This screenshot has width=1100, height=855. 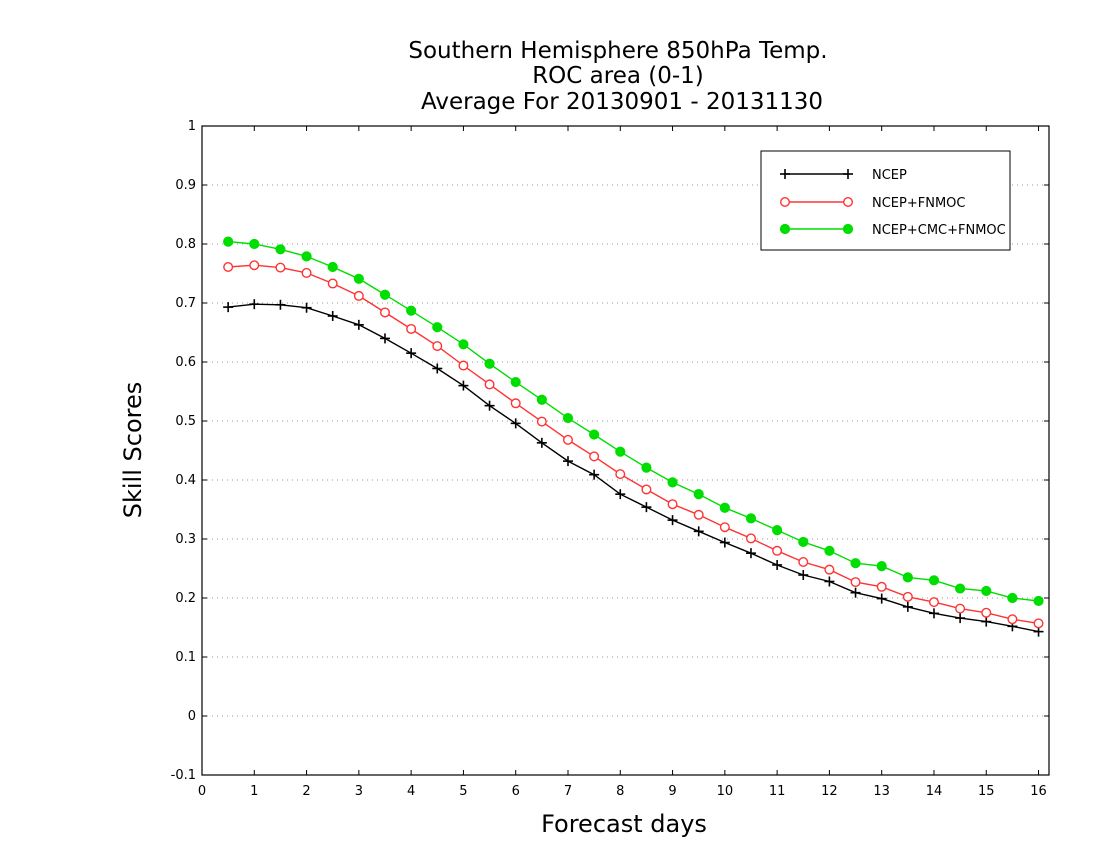 What do you see at coordinates (881, 791) in the screenshot?
I see `x-tick-label: 13` at bounding box center [881, 791].